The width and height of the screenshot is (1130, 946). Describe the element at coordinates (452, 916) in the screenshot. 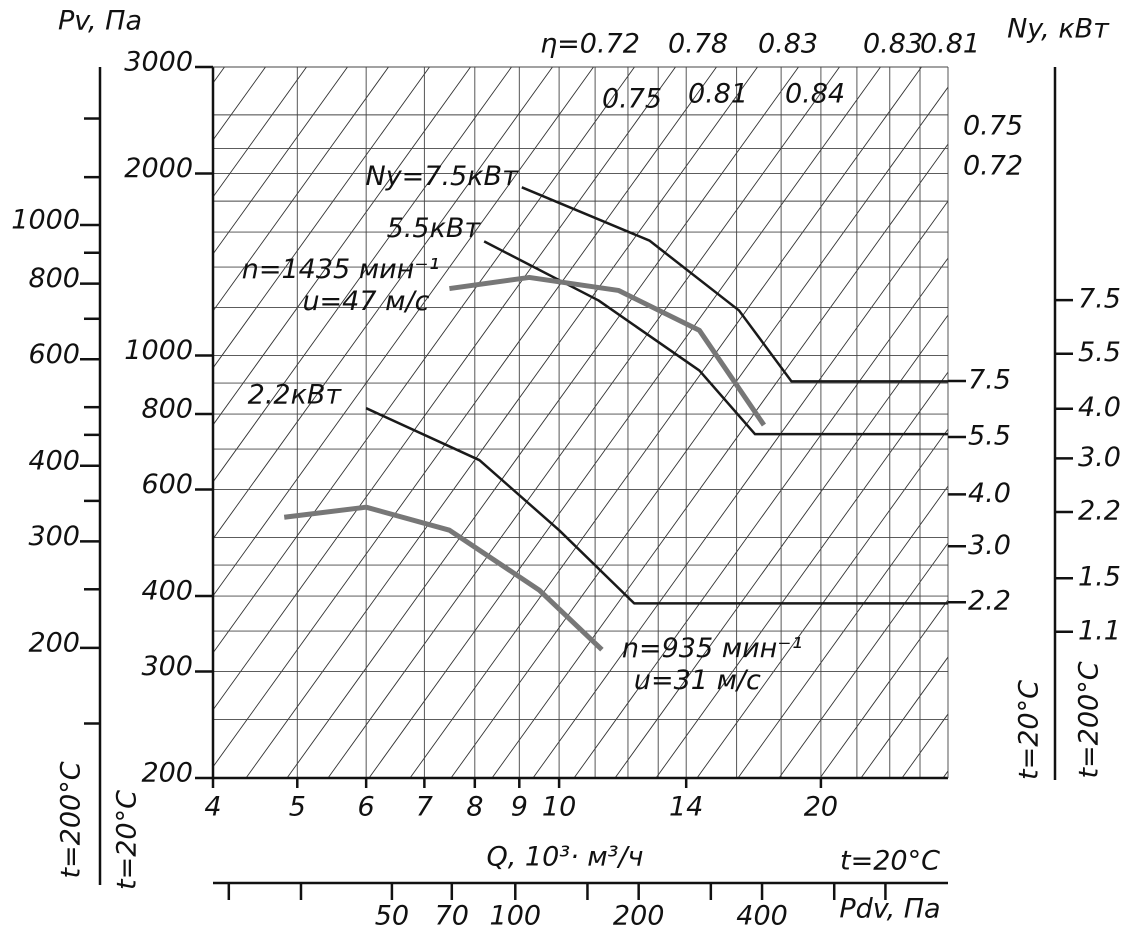

I see `pdv-tick-label: 70` at that location.